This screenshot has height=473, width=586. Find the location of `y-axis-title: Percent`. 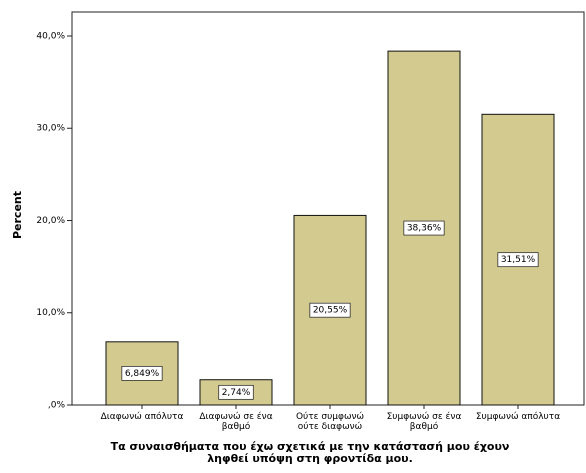

y-axis-title: Percent is located at coordinates (17, 215).